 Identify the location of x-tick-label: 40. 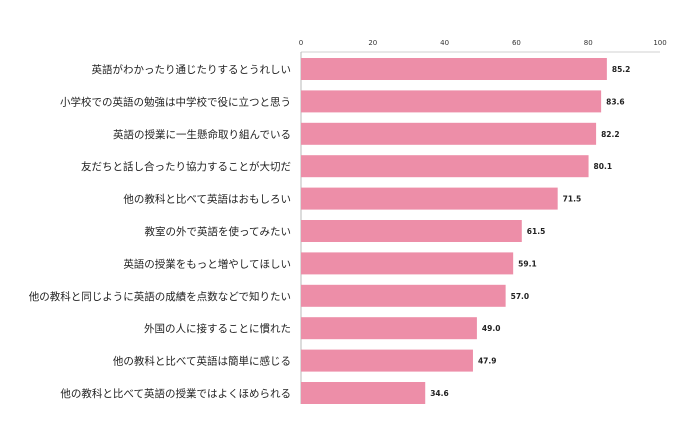
(444, 43).